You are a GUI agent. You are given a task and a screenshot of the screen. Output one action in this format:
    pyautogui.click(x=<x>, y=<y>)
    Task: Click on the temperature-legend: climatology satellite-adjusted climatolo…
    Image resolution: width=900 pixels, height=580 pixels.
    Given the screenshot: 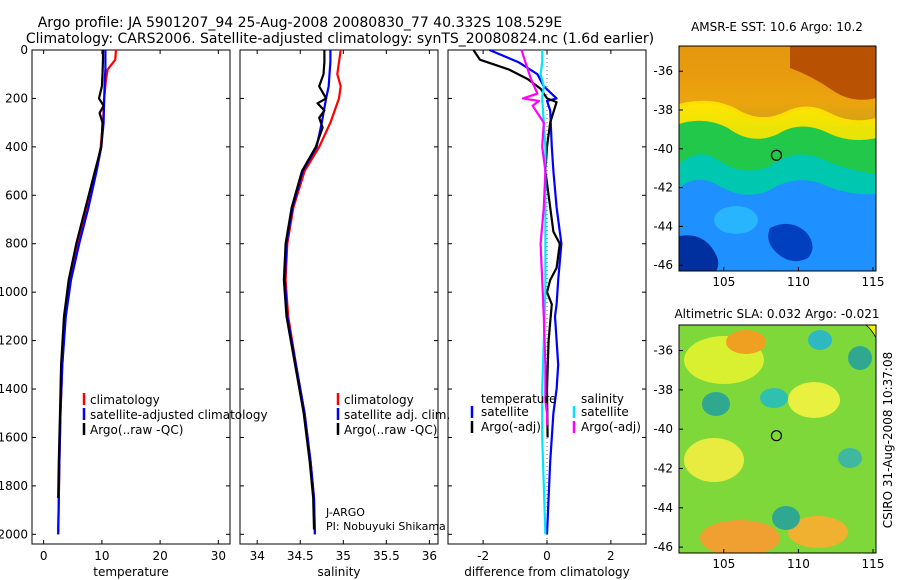 What is the action you would take?
    pyautogui.click(x=175, y=415)
    